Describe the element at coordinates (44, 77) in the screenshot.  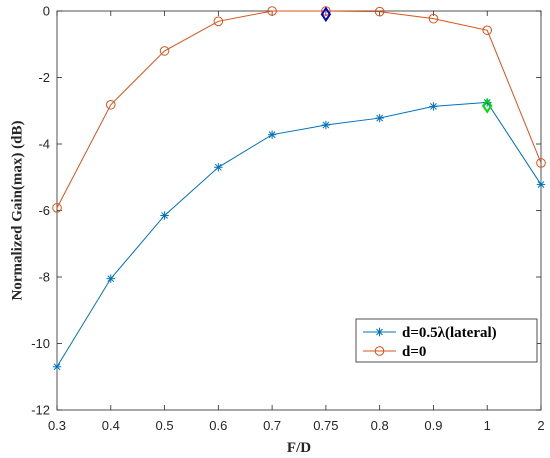
I see `y-tick-label: -2` at that location.